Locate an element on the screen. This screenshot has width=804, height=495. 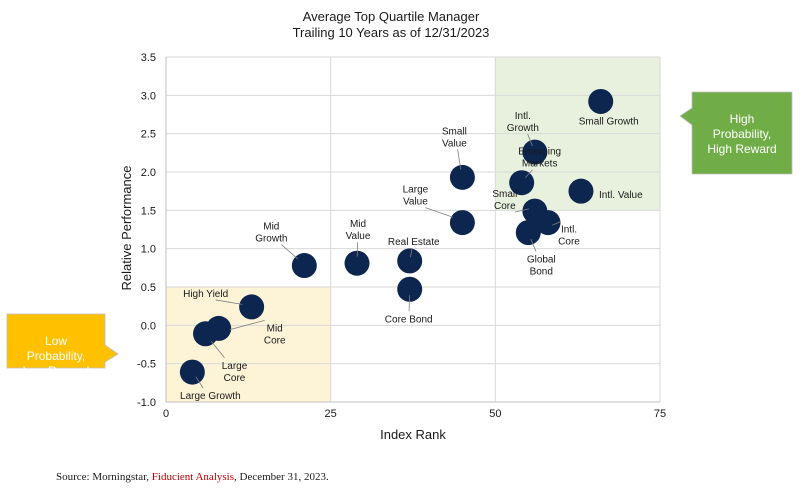
x-tick-label: 25 is located at coordinates (331, 414).